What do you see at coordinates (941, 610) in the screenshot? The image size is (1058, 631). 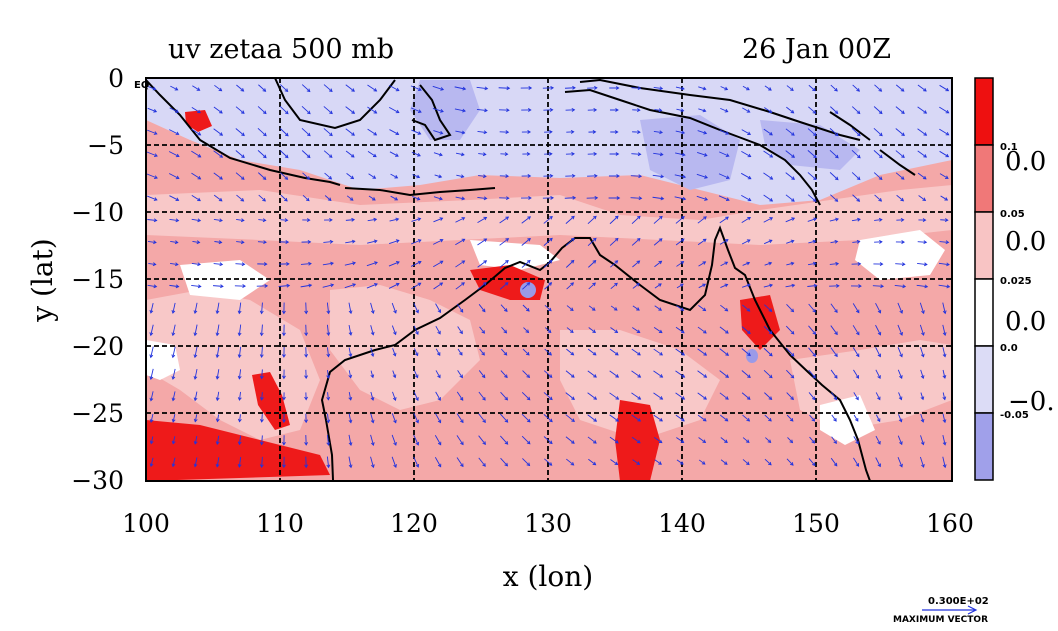 I see `vector-key: 0.300E+02 MAXIMUM VECTOR` at bounding box center [941, 610].